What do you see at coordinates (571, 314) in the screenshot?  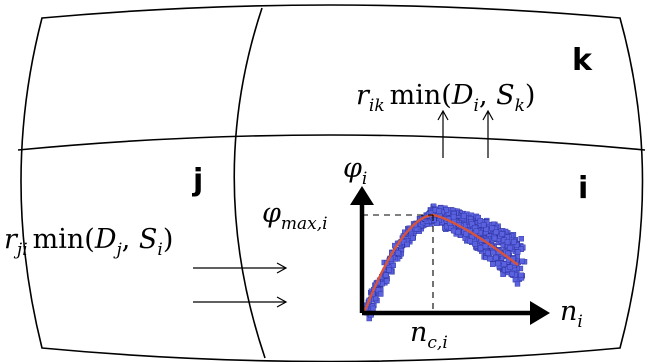 I see `x-axis-label: ni` at bounding box center [571, 314].